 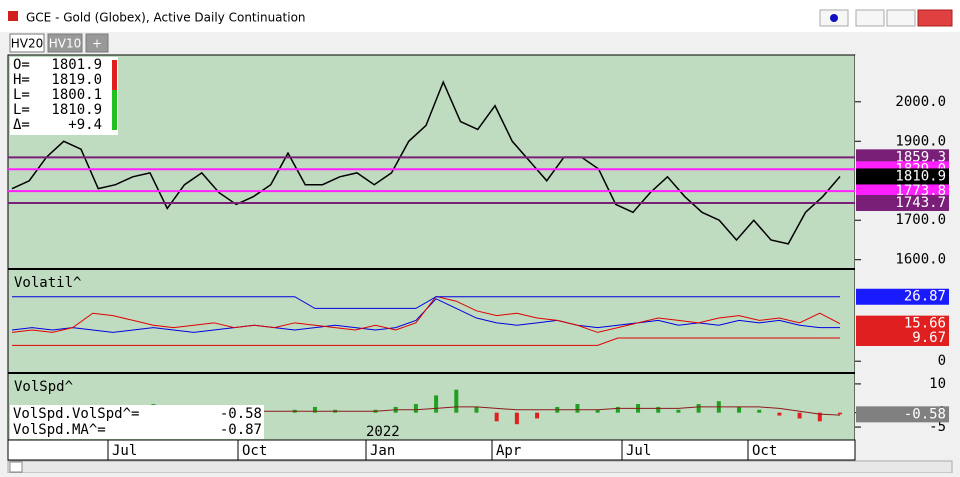 What do you see at coordinates (76, 65) in the screenshot?
I see `info-value: 1801.9` at bounding box center [76, 65].